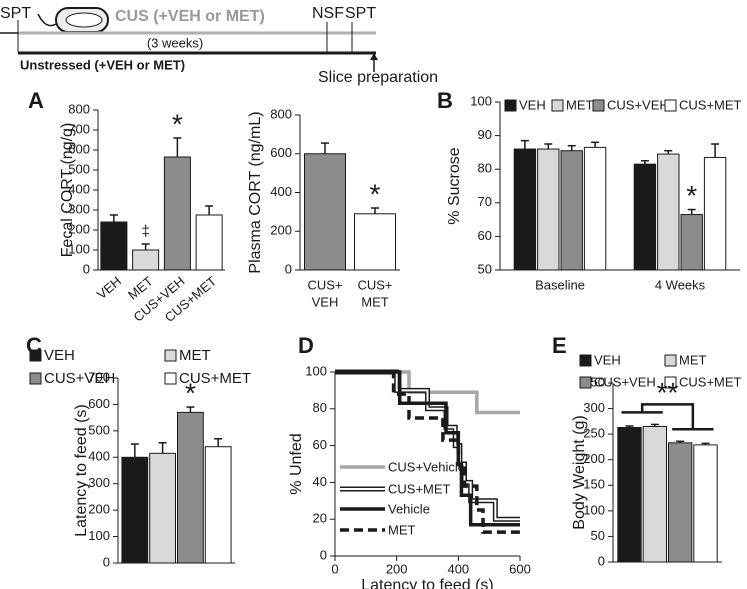 This screenshot has height=589, width=747. Describe the element at coordinates (320, 407) in the screenshot. I see `y-tick-label: 80` at that location.